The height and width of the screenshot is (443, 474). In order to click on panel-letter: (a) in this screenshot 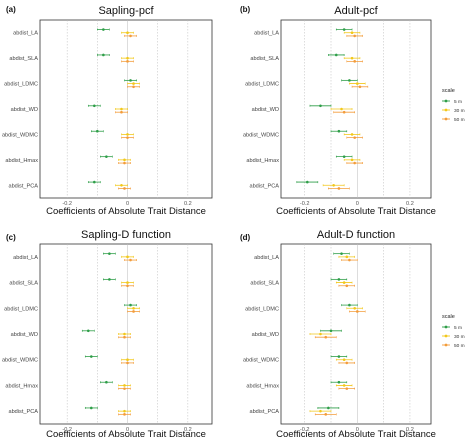, I will do `click(11, 9)`.